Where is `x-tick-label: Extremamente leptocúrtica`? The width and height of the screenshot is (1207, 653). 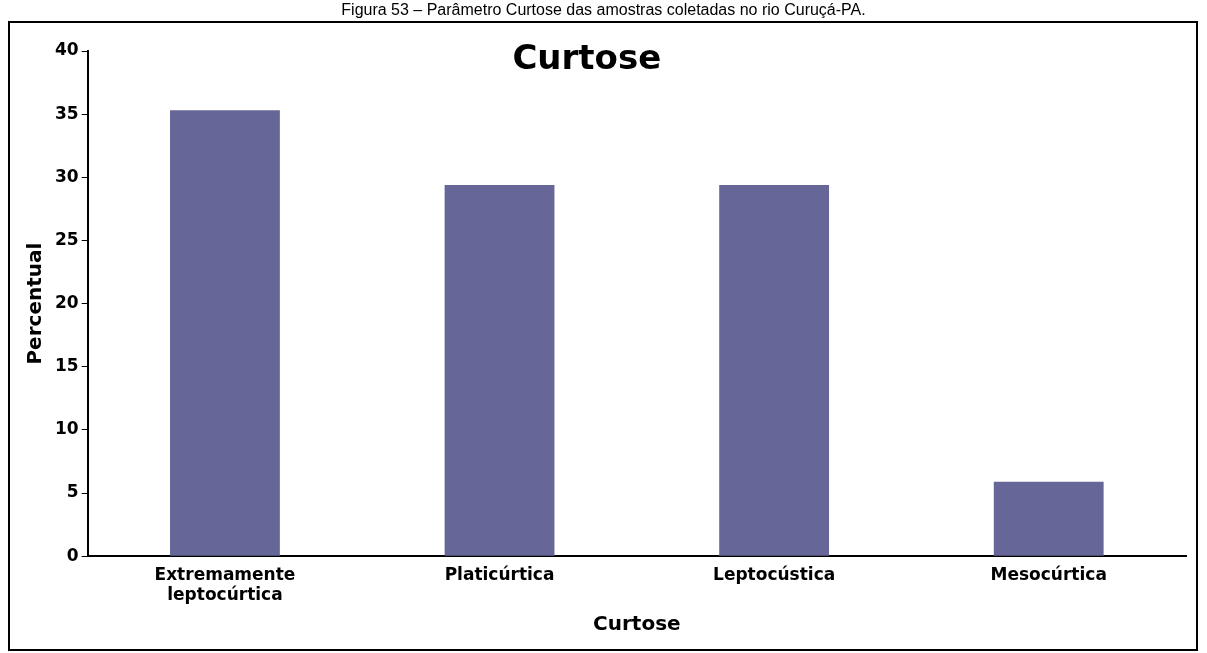
x-tick-label: Extremamente leptocúrtica is located at coordinates (225, 584).